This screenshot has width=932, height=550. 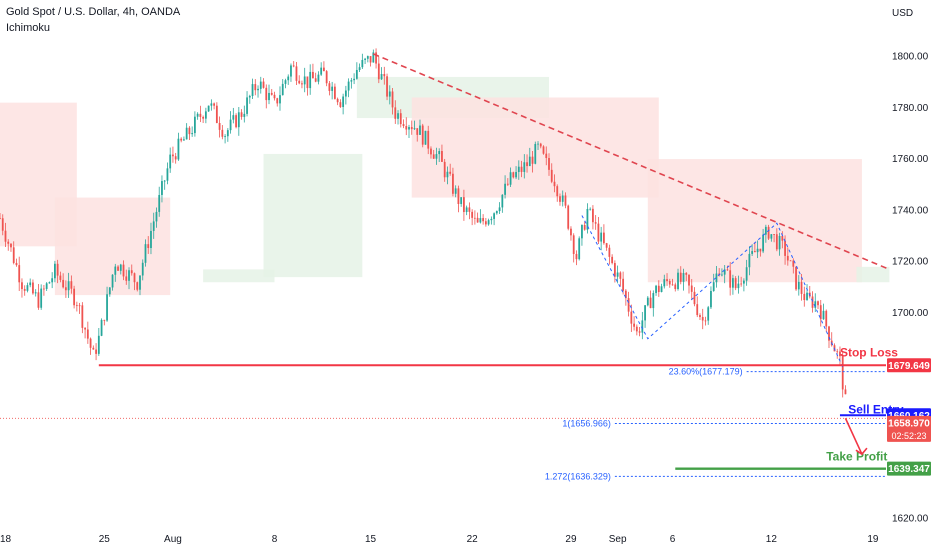 What do you see at coordinates (105, 539) in the screenshot?
I see `time-tick-label: 25` at bounding box center [105, 539].